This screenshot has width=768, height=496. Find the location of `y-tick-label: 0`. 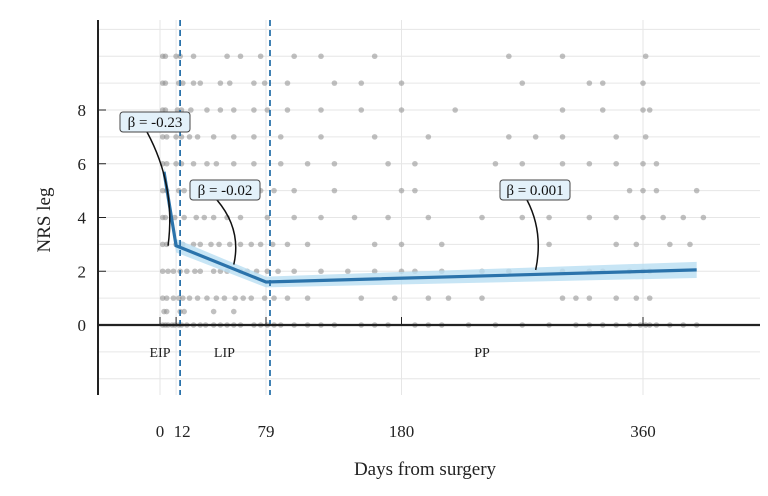

y-tick-label: 0 is located at coordinates (82, 325).